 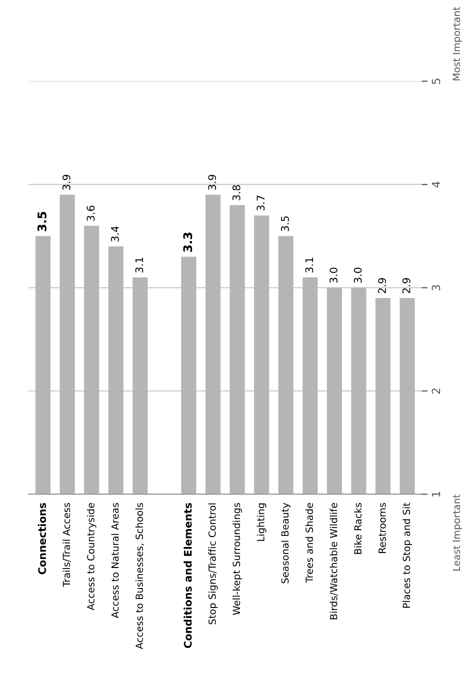 What do you see at coordinates (334, 561) in the screenshot?
I see `x-tick-label: Birds/Watchable Wildlife` at bounding box center [334, 561].